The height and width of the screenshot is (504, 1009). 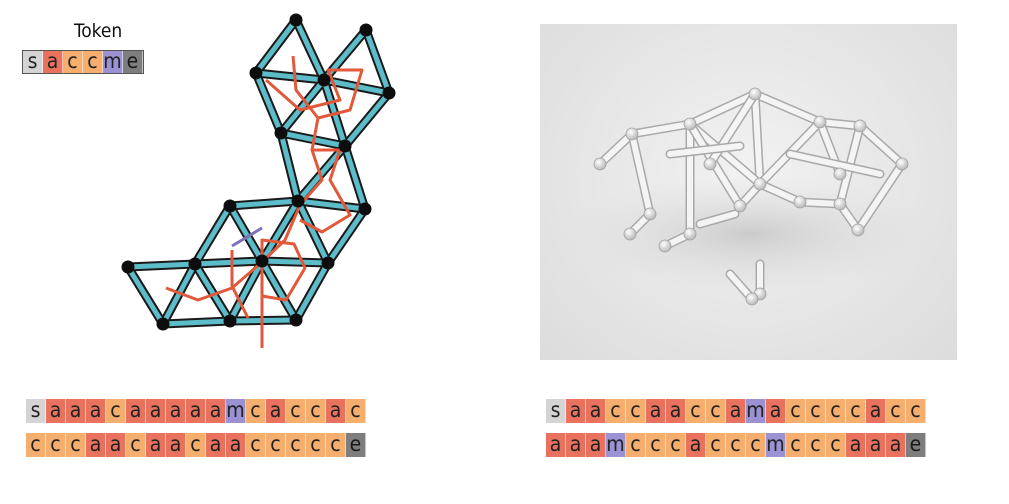 What do you see at coordinates (280, 231) in the screenshot?
I see `strut-IM` at bounding box center [280, 231].